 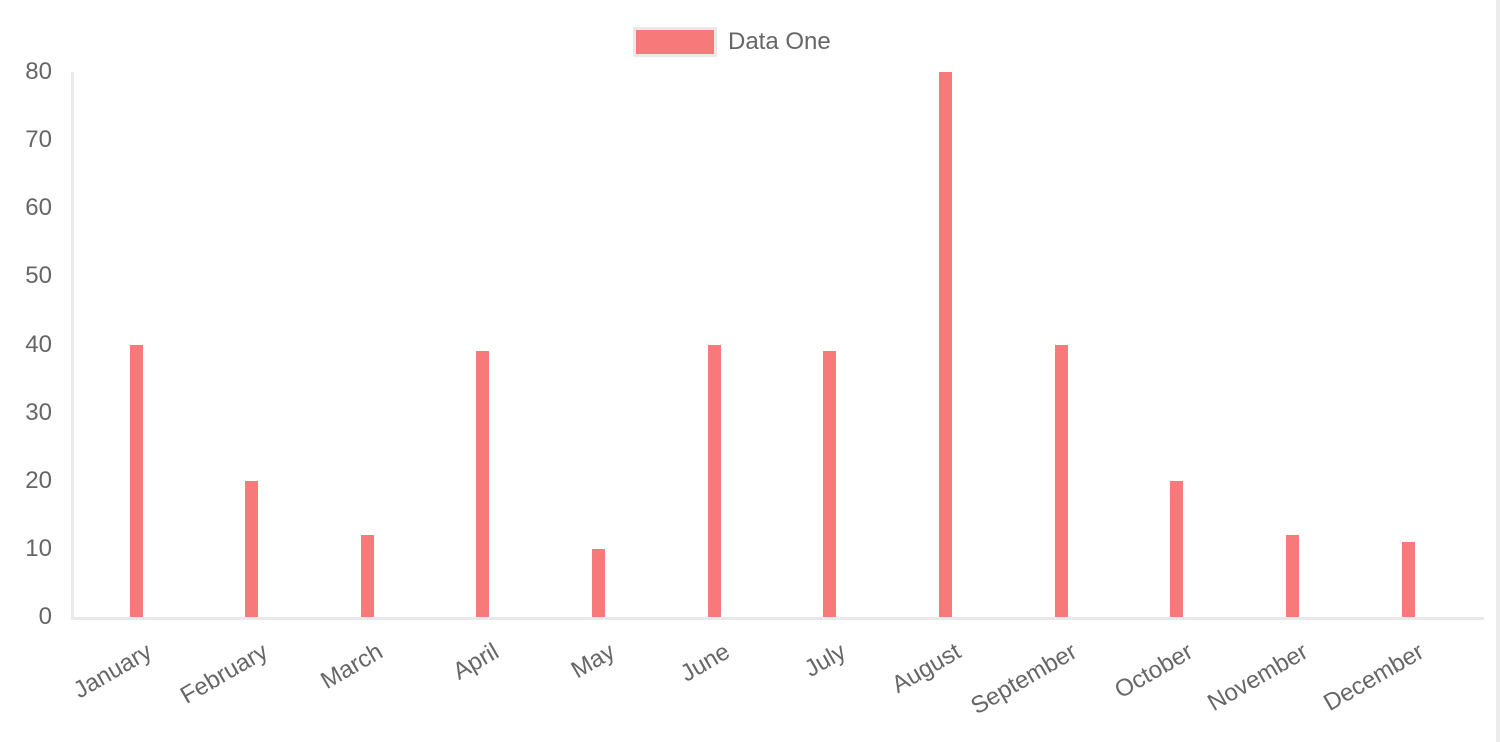 I want to click on legend-label: Data One, so click(x=779, y=41).